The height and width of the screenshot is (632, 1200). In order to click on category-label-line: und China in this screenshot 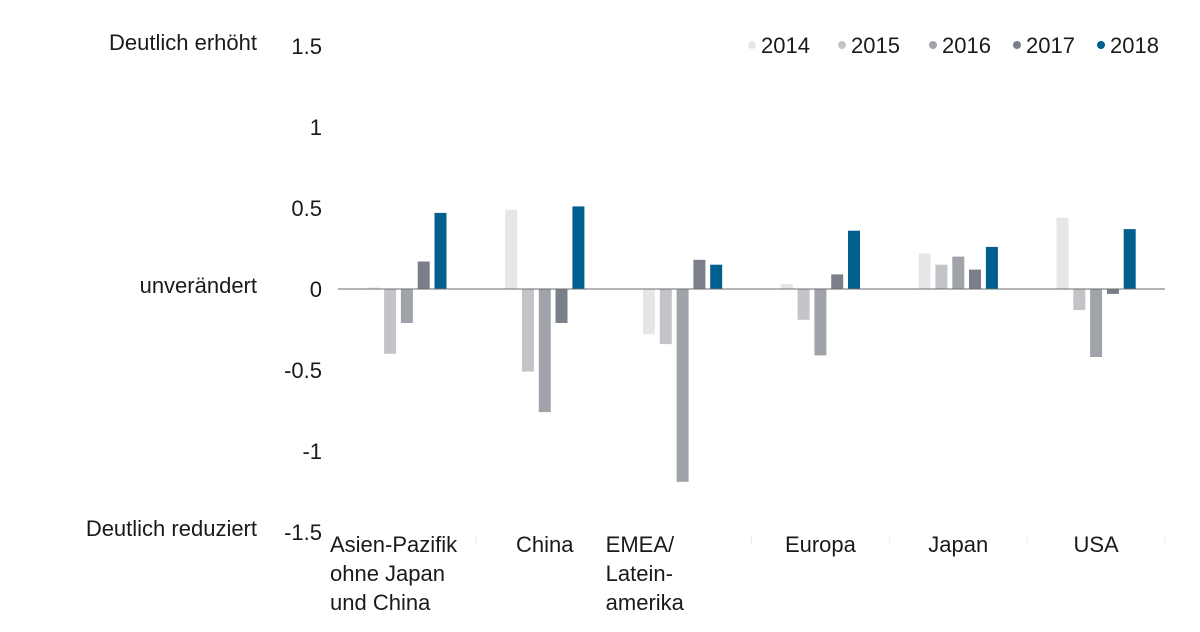, I will do `click(380, 602)`.